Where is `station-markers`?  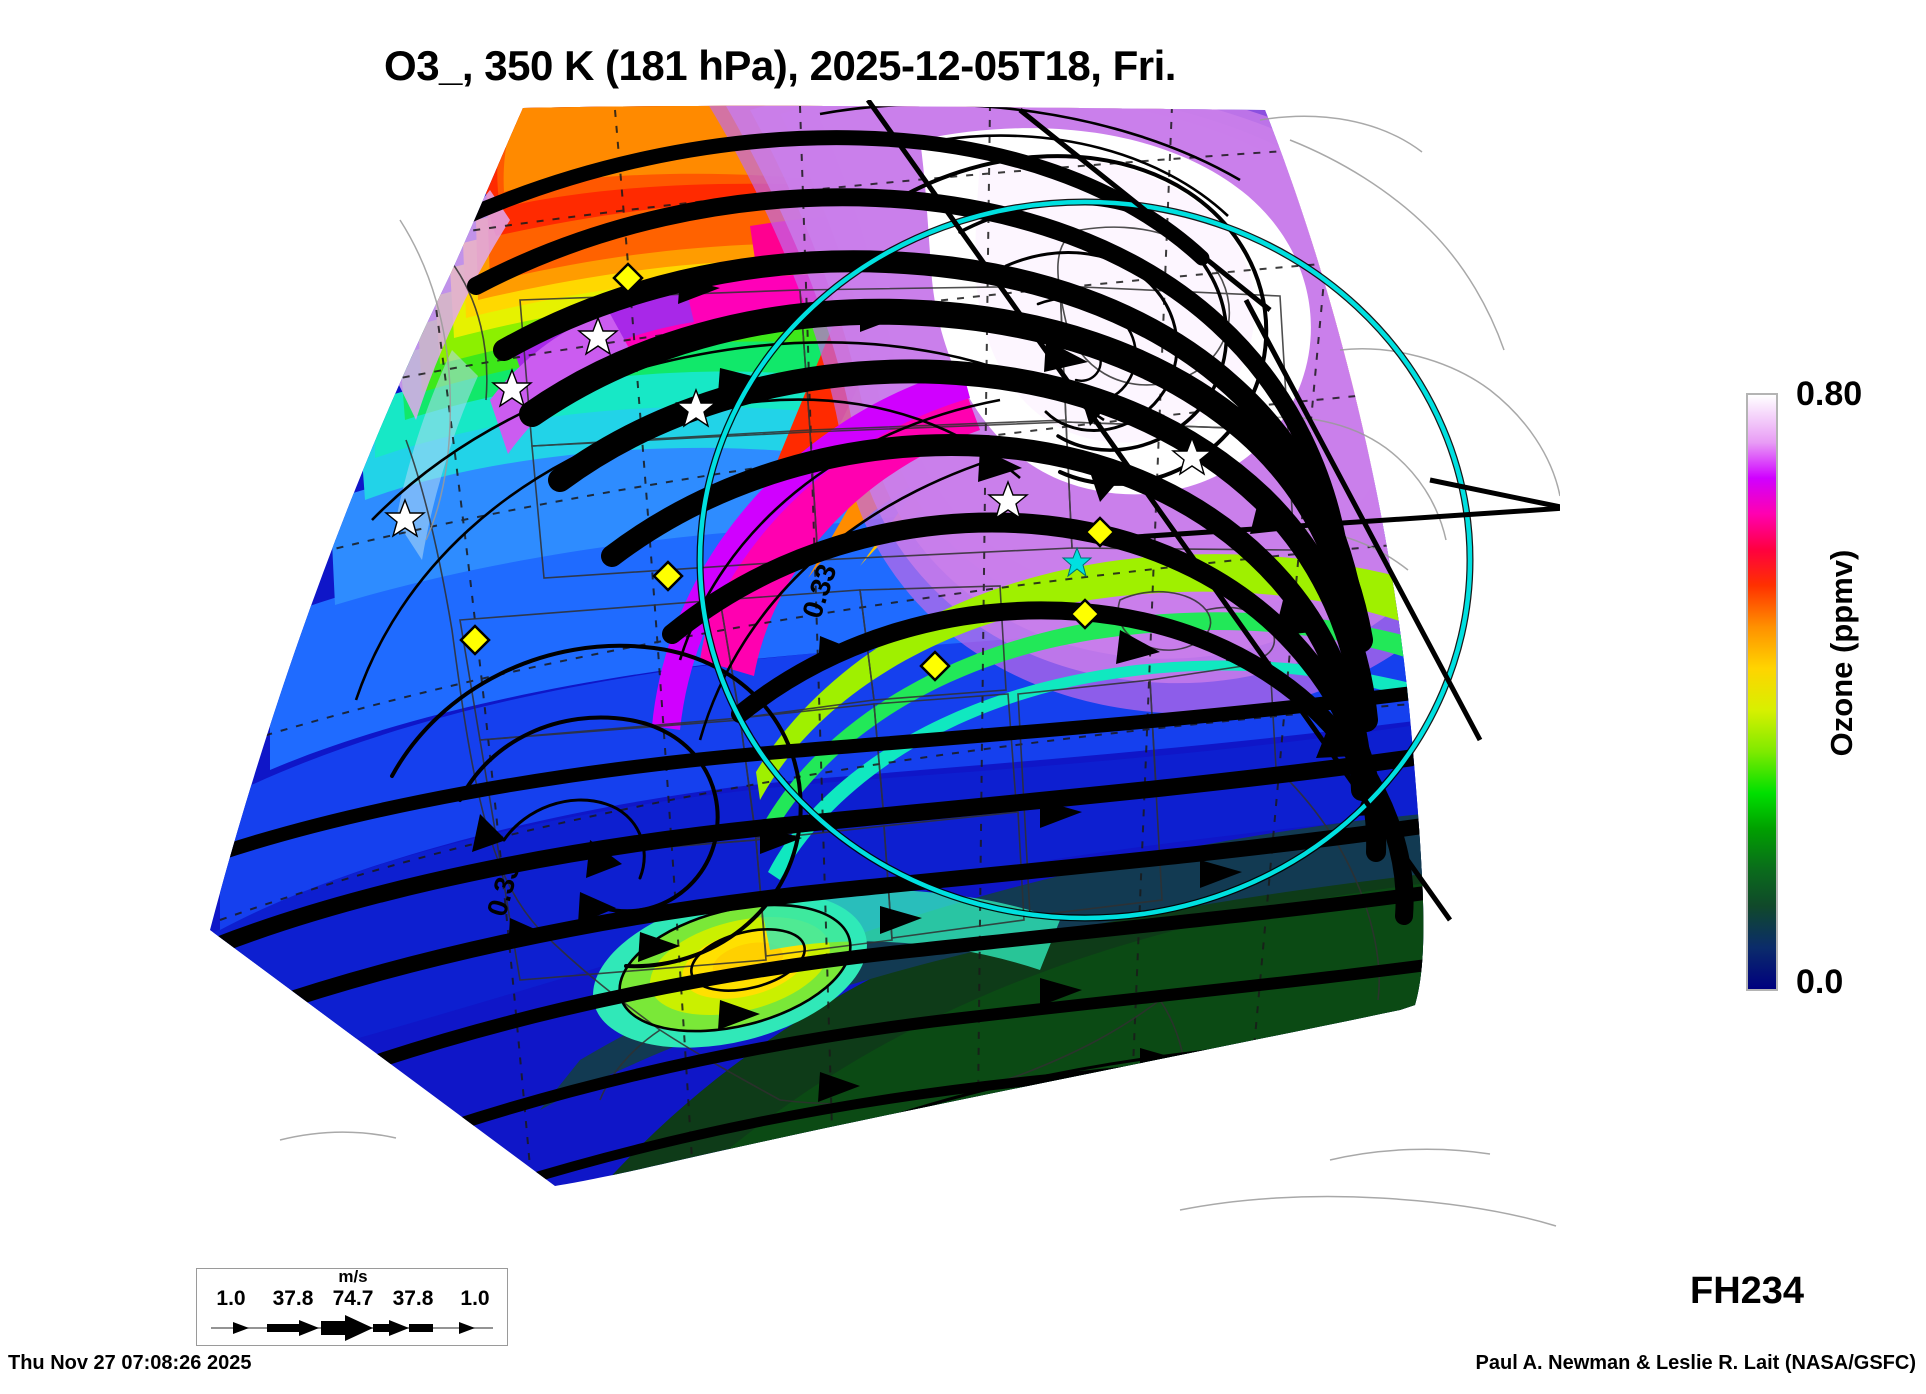
station-markers is located at coordinates (798, 472).